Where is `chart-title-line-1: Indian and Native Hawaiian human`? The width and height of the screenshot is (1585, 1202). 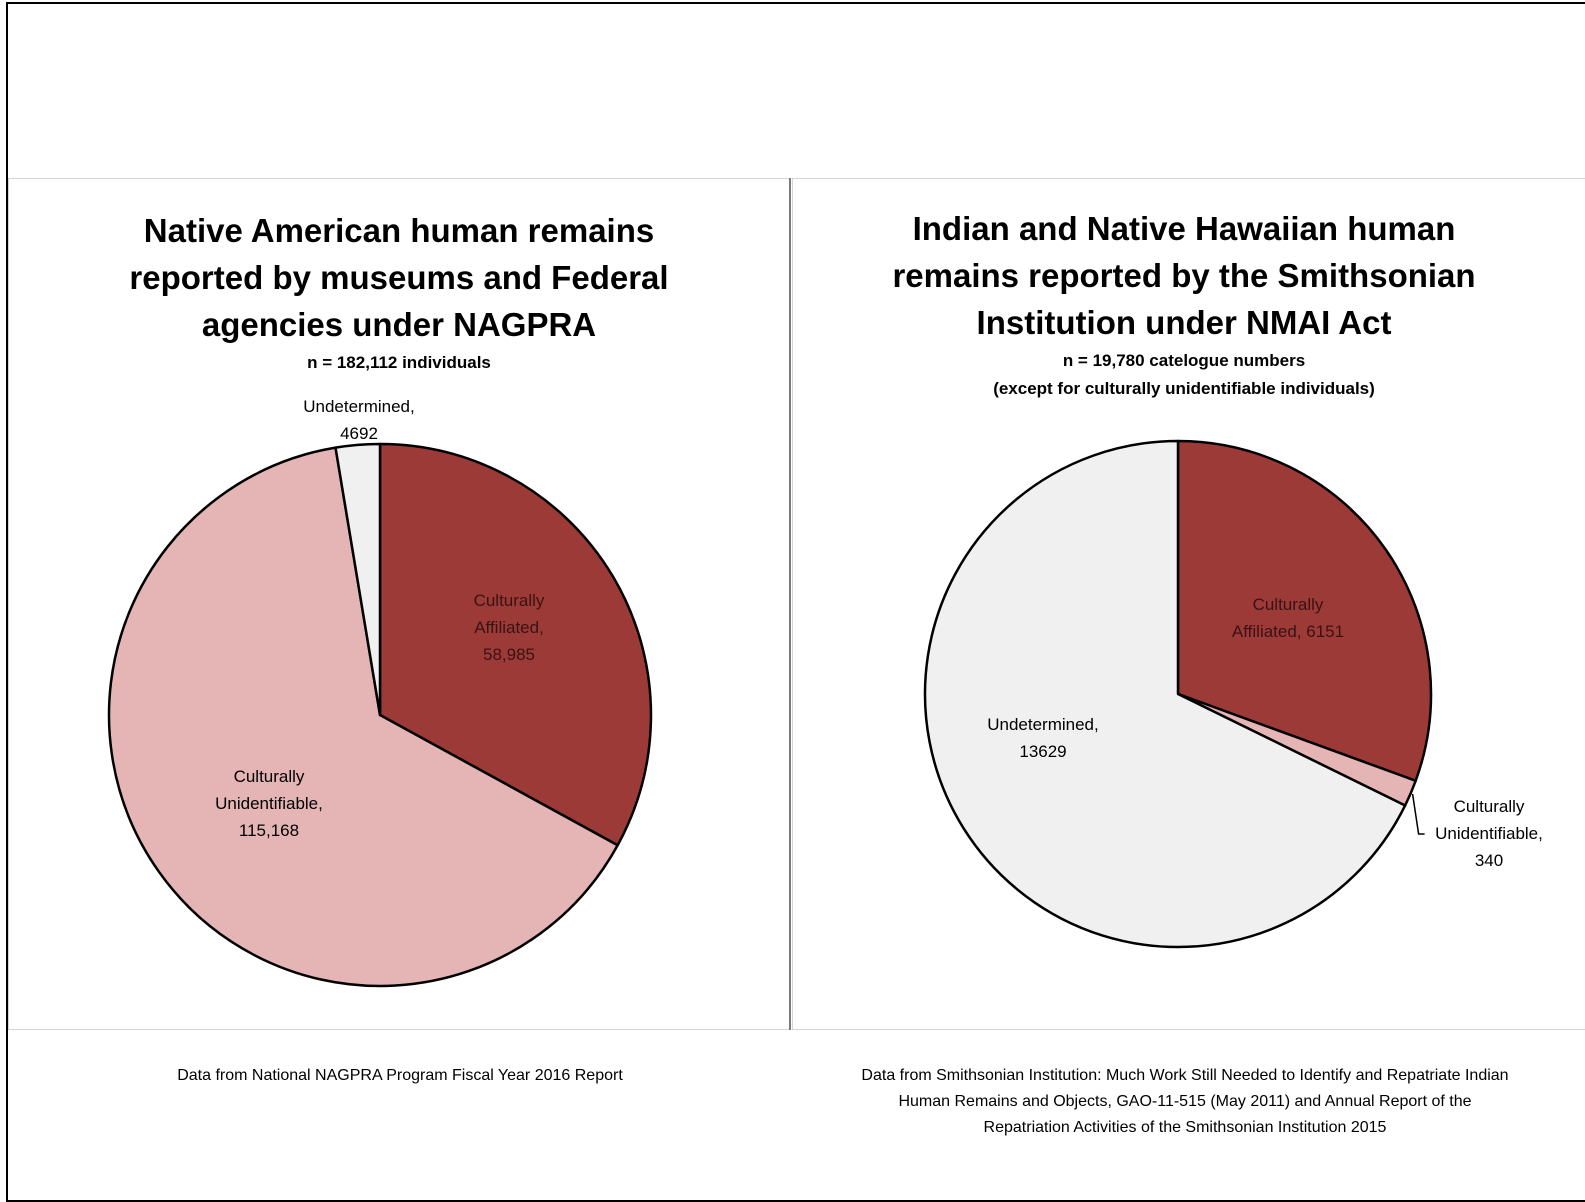
chart-title-line-1: Indian and Native Hawaiian human is located at coordinates (1184, 228).